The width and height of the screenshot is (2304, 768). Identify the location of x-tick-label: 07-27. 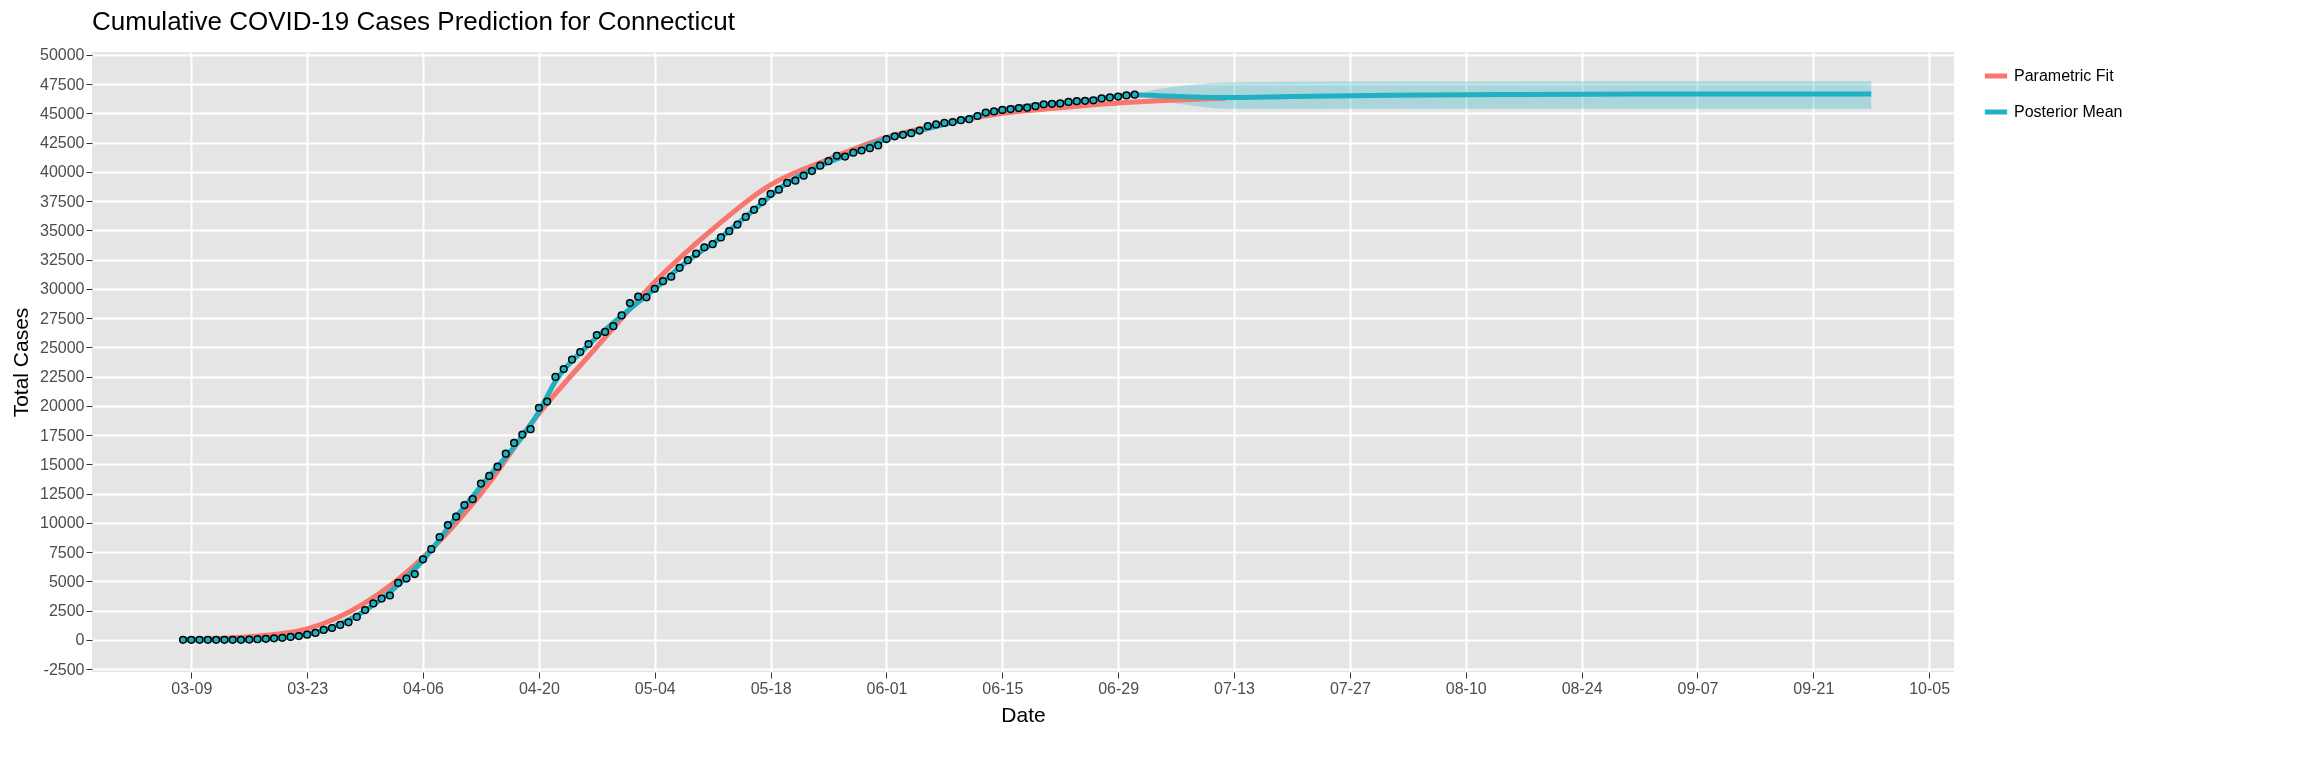
(1350, 688).